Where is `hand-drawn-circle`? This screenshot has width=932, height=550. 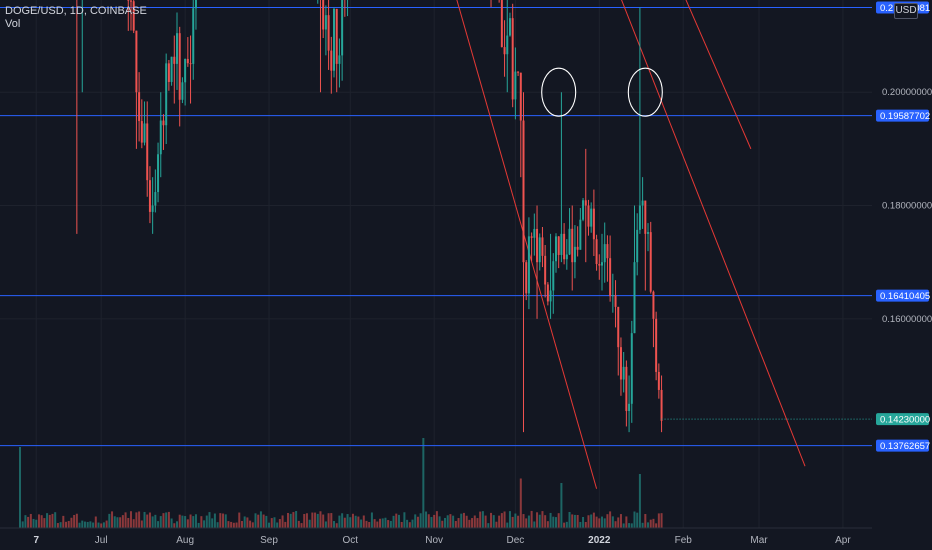 hand-drawn-circle is located at coordinates (645, 92).